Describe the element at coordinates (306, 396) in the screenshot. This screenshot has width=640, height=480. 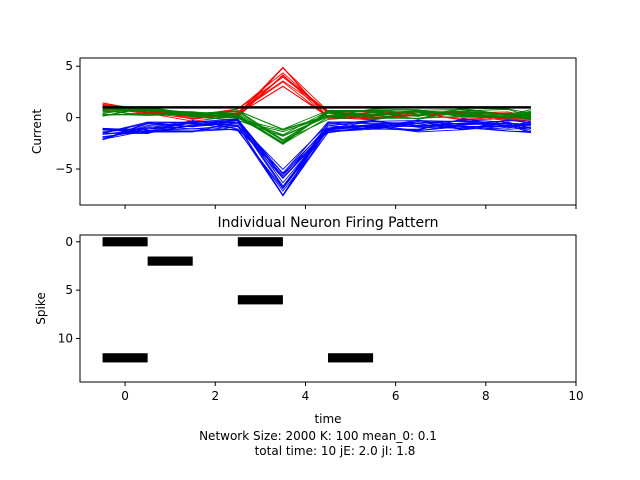
I see `raster-xtick-label: 4` at that location.